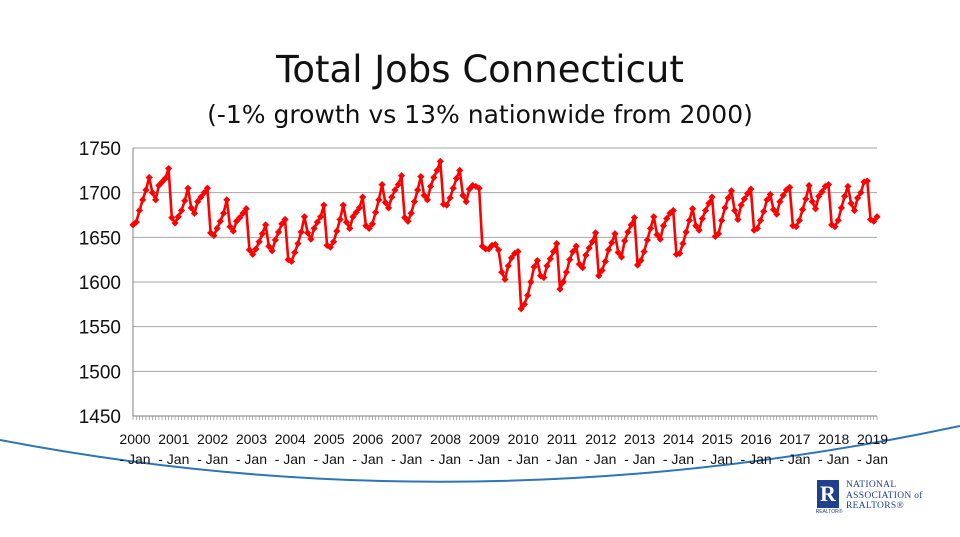  What do you see at coordinates (329, 439) in the screenshot?
I see `x-tick-label-year: 2005` at bounding box center [329, 439].